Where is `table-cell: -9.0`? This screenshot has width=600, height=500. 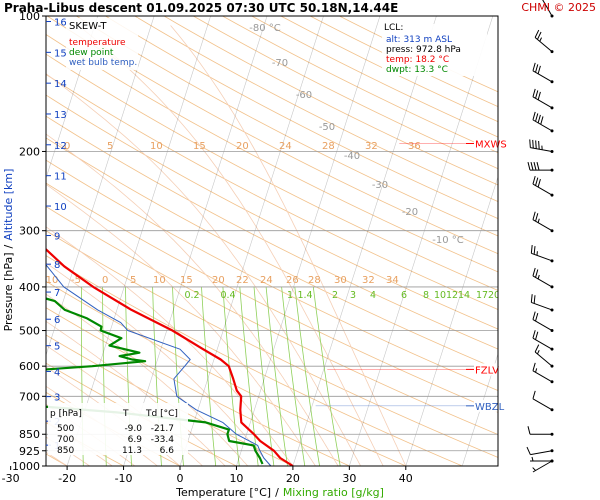
table-cell: -9.0 is located at coordinates (133, 429).